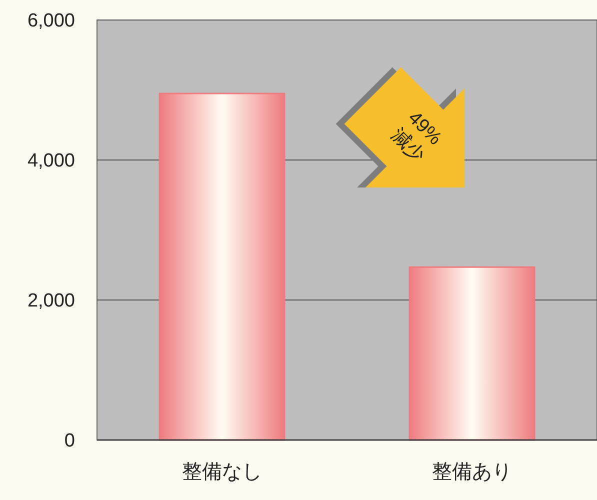  Describe the element at coordinates (69, 441) in the screenshot. I see `y-tick-label: 0` at that location.